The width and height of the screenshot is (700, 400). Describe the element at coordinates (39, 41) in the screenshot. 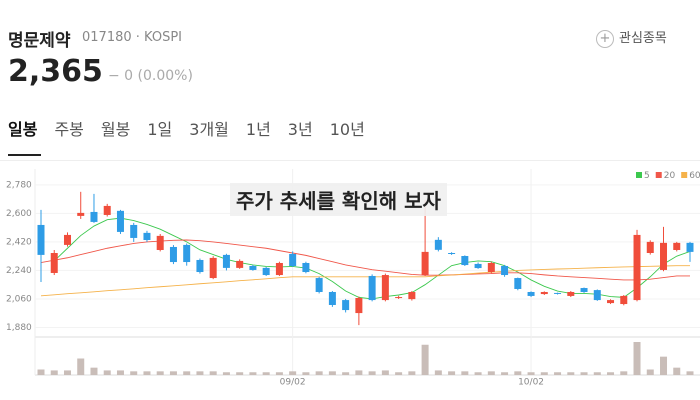

I see `stock-name: 명문제약` at that location.